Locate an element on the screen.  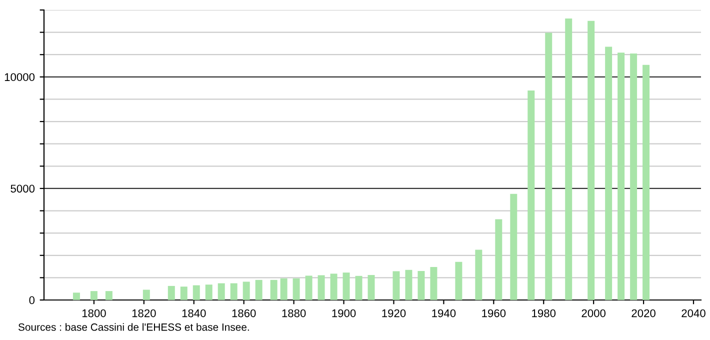
x-tick-label: 2040 is located at coordinates (694, 313).